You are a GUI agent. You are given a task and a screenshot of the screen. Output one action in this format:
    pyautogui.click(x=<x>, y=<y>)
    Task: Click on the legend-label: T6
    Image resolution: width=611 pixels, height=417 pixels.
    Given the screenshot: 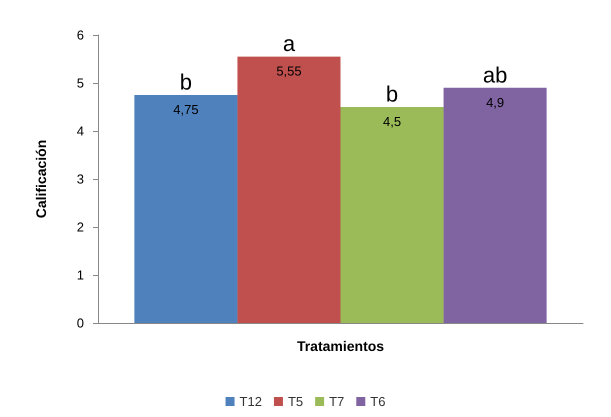 What is the action you would take?
    pyautogui.click(x=378, y=401)
    